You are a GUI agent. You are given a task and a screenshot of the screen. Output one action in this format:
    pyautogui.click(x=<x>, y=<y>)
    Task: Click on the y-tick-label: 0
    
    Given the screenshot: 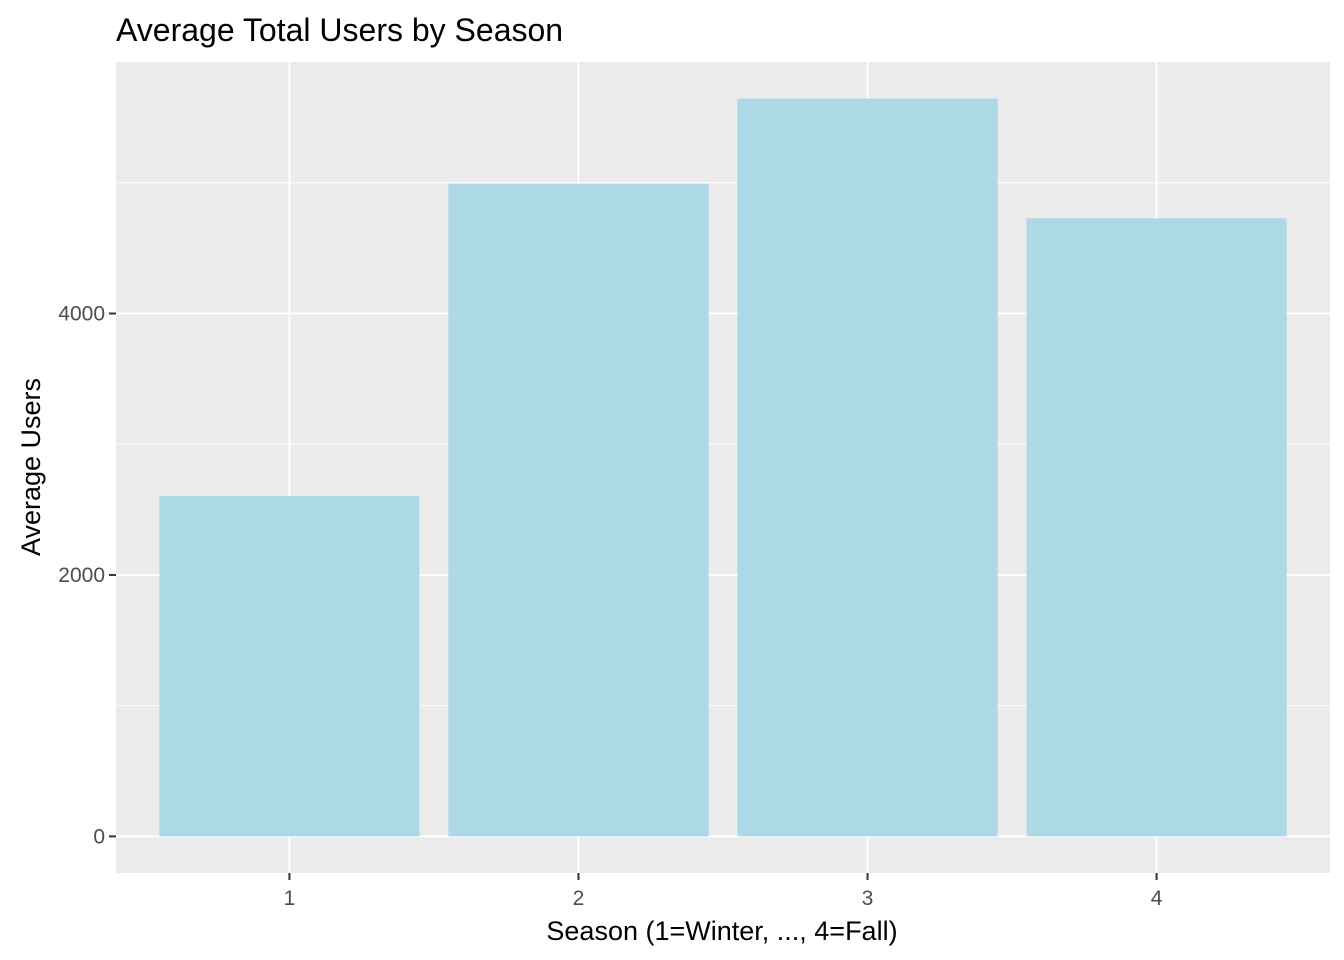 What is the action you would take?
    pyautogui.click(x=99, y=836)
    